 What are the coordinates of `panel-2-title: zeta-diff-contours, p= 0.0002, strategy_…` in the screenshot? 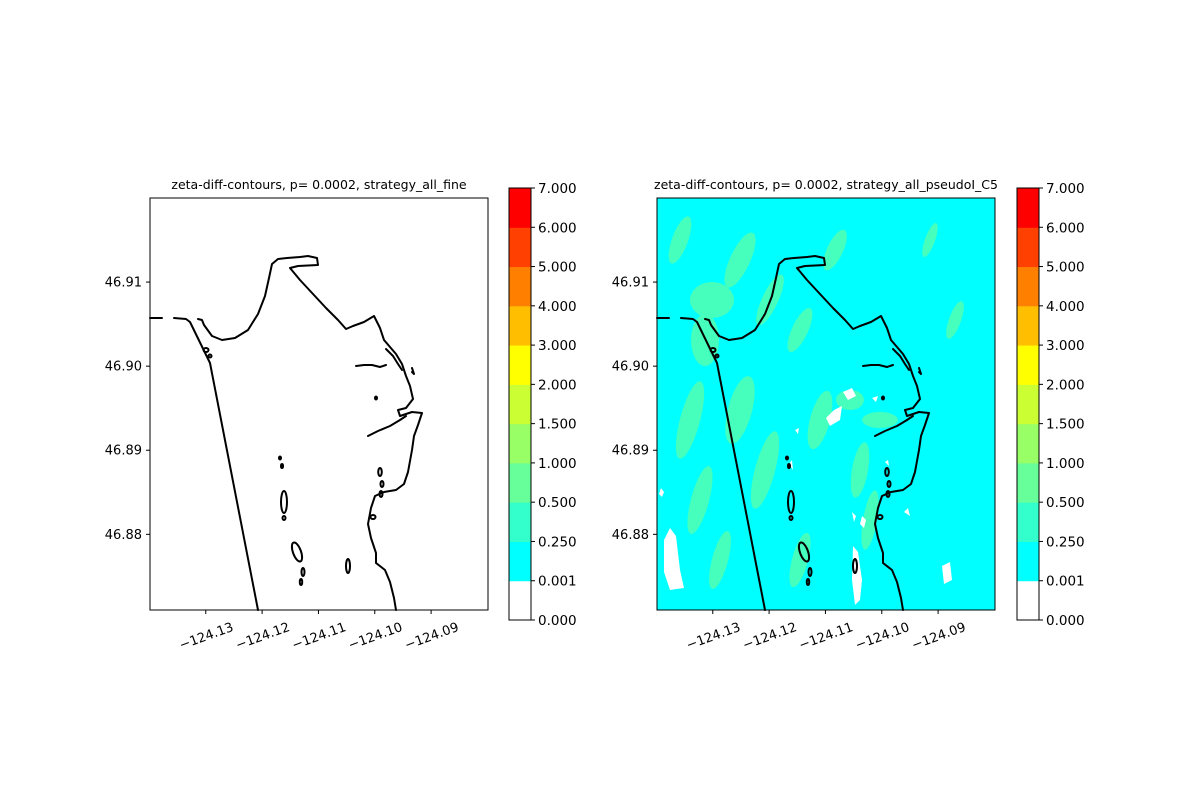 It's located at (826, 184).